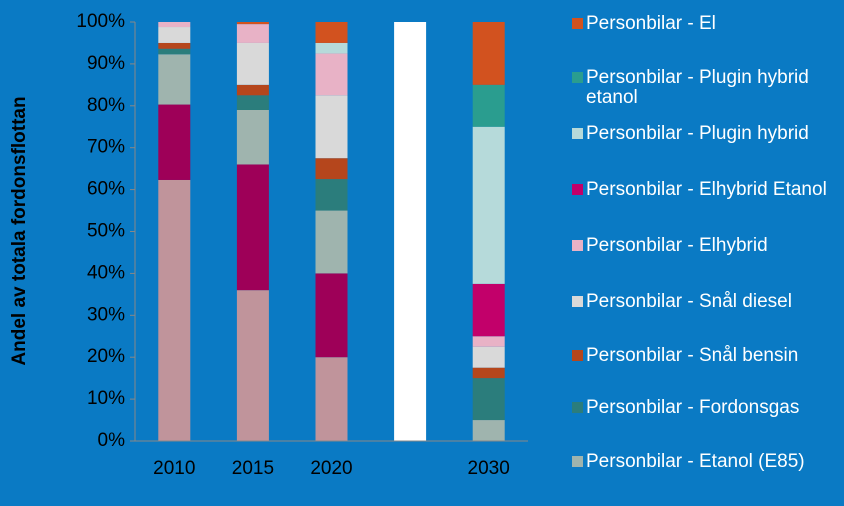 The width and height of the screenshot is (844, 506). I want to click on y-tick-label: 80%, so click(106, 105).